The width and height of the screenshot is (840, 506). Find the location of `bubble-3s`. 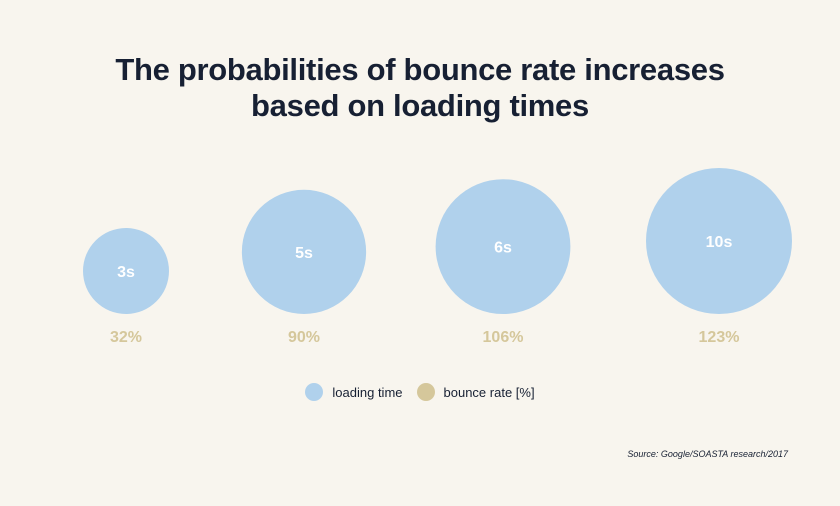

bubble-3s is located at coordinates (126, 271).